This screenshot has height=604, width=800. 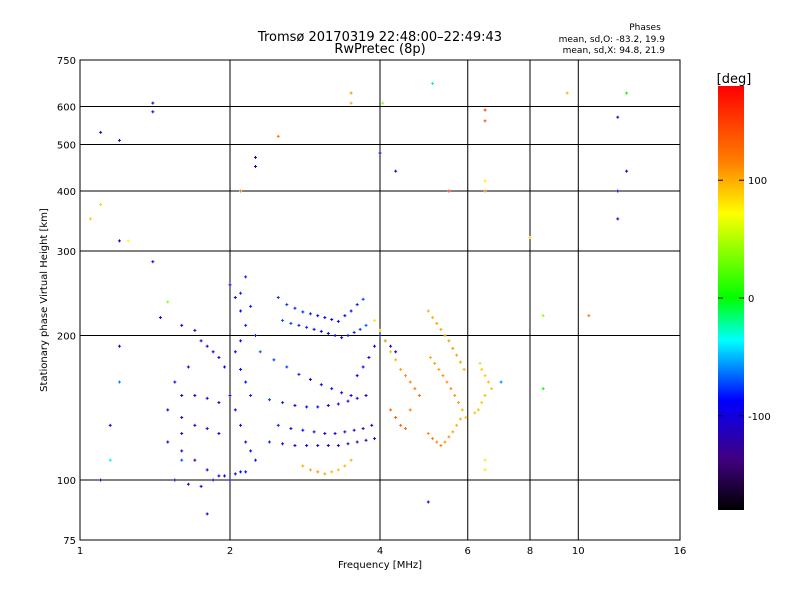 What do you see at coordinates (614, 51) in the screenshot?
I see `stats-x: mean, sd,X: 94.8, 21.9` at bounding box center [614, 51].